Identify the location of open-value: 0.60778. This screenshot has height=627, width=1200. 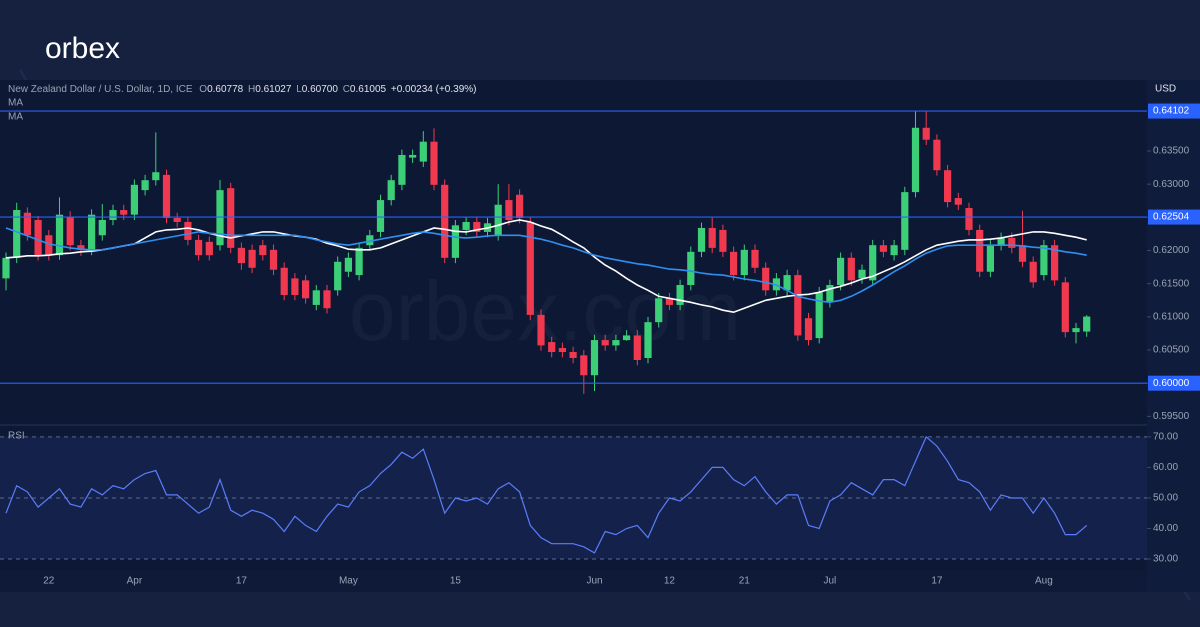
(225, 89).